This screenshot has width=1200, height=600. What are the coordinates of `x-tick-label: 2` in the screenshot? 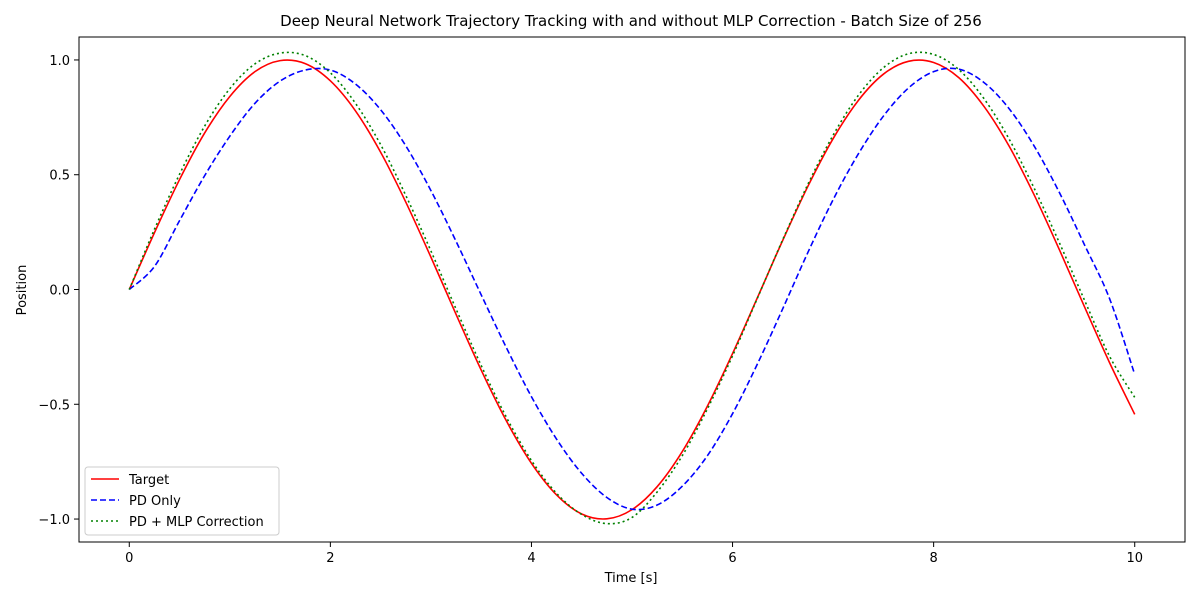 It's located at (330, 558).